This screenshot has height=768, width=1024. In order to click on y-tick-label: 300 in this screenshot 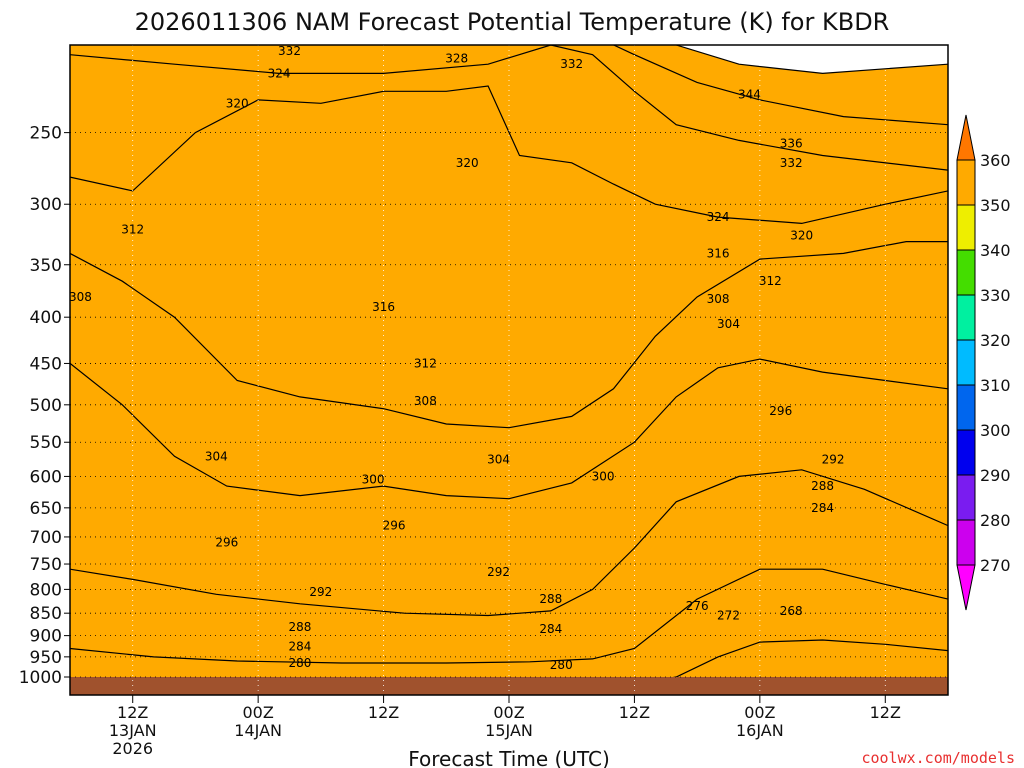, I will do `click(46, 205)`.